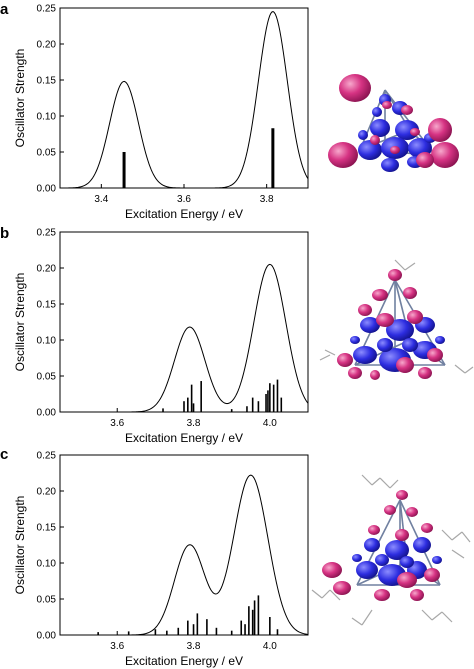 The image size is (474, 669). I want to click on x-axis-title: Excitation Energy / eV, so click(184, 438).